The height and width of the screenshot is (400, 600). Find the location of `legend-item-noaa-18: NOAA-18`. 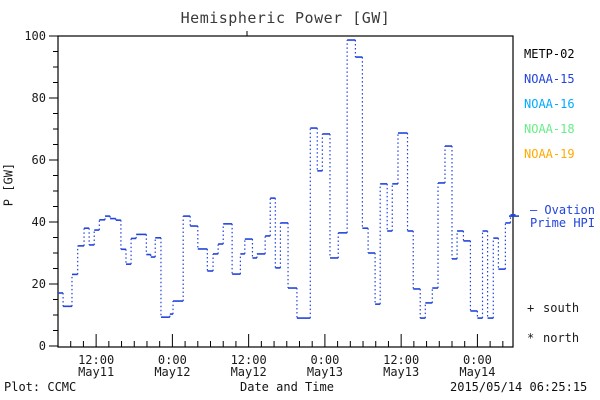

legend-item-noaa-18: NOAA-18 is located at coordinates (549, 129).